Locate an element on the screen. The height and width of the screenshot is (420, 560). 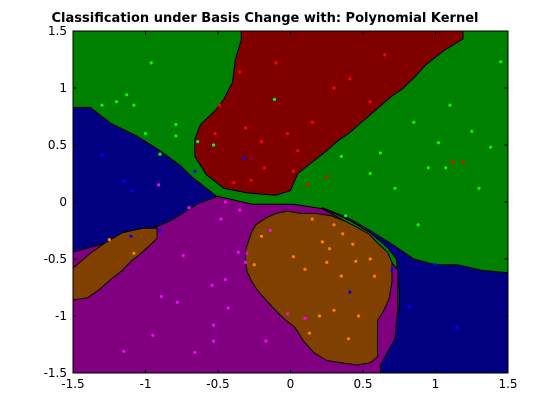
y-tick-label: 0.5 is located at coordinates (57, 145).